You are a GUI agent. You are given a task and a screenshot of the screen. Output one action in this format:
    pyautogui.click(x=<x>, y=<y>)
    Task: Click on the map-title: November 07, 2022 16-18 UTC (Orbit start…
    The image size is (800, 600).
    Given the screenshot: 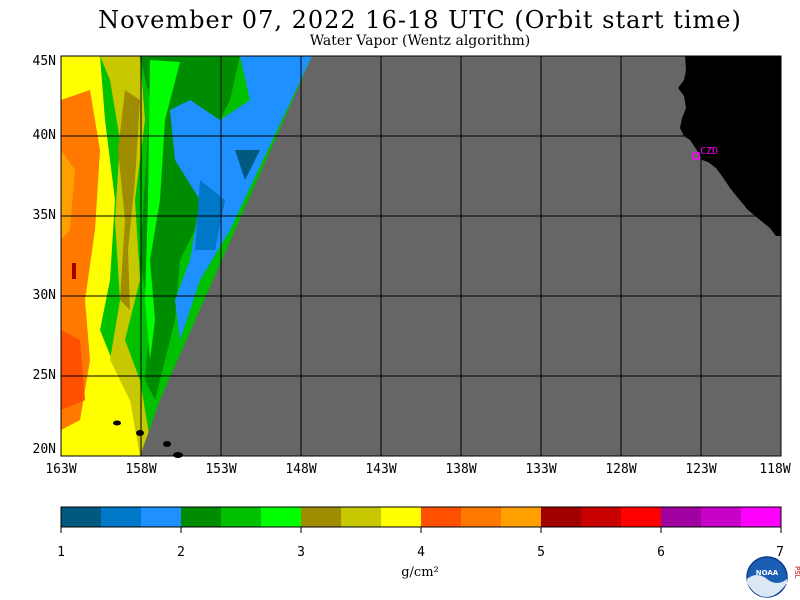 What is the action you would take?
    pyautogui.click(x=420, y=20)
    